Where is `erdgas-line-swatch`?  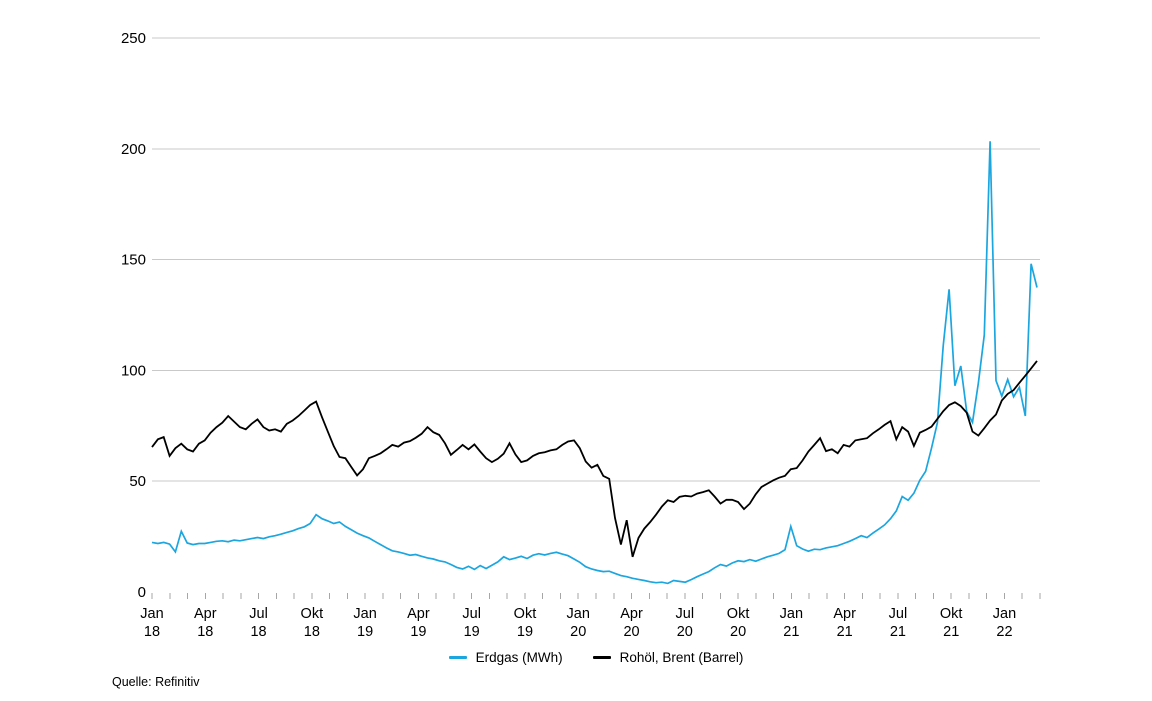
erdgas-line-swatch is located at coordinates (457, 657).